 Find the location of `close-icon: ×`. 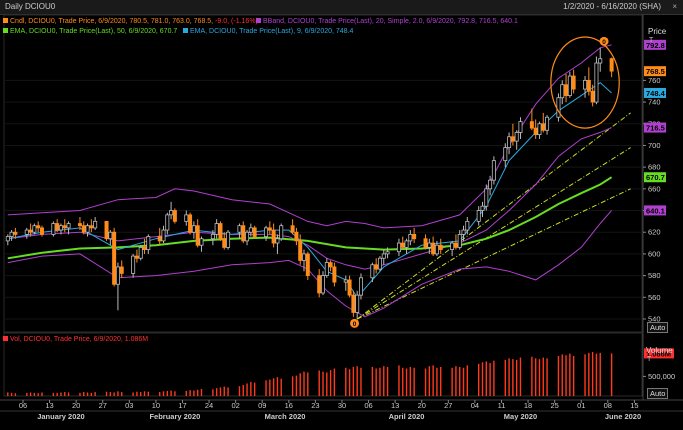

close-icon: × is located at coordinates (674, 6).